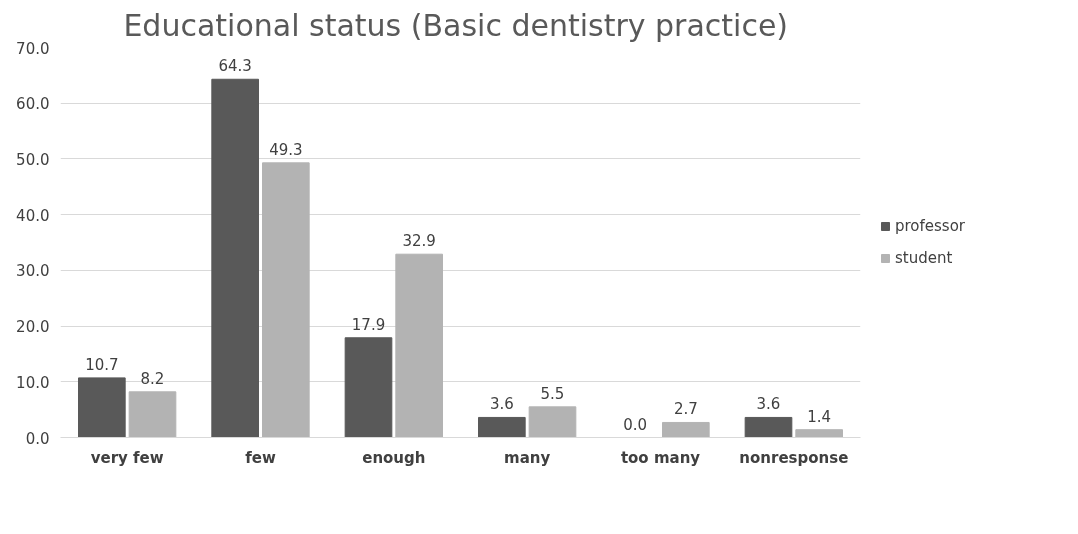 Image resolution: width=1078 pixels, height=534 pixels. What do you see at coordinates (286, 149) in the screenshot?
I see `data-label: 49.3` at bounding box center [286, 149].